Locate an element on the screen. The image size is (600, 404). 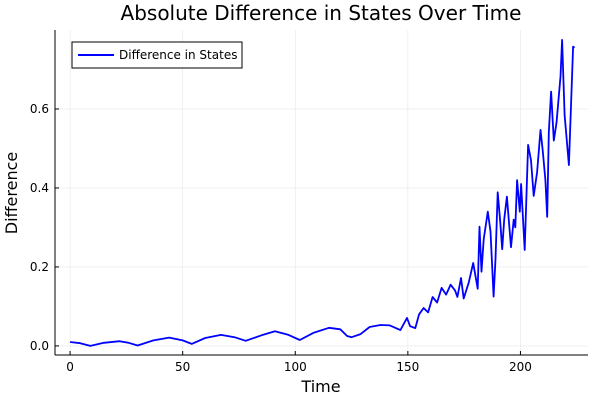
legend: Difference in States is located at coordinates (157, 55).